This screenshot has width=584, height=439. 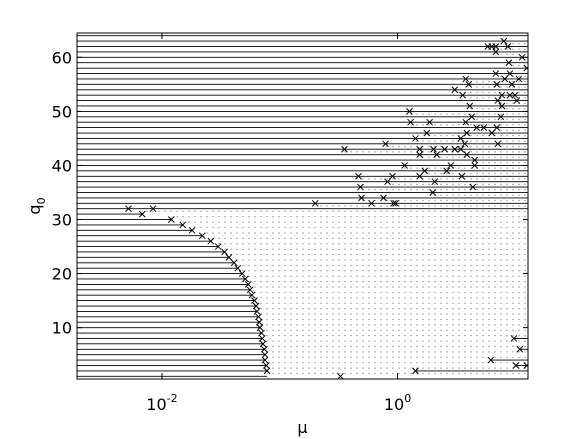 What do you see at coordinates (161, 403) in the screenshot?
I see `x-tick-label: 10-2` at bounding box center [161, 403].